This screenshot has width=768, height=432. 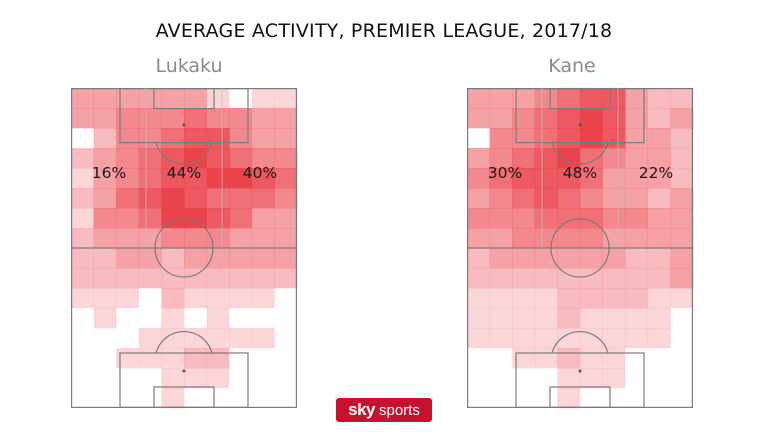 What do you see at coordinates (656, 173) in the screenshot?
I see `third-pct-right: 22%` at bounding box center [656, 173].